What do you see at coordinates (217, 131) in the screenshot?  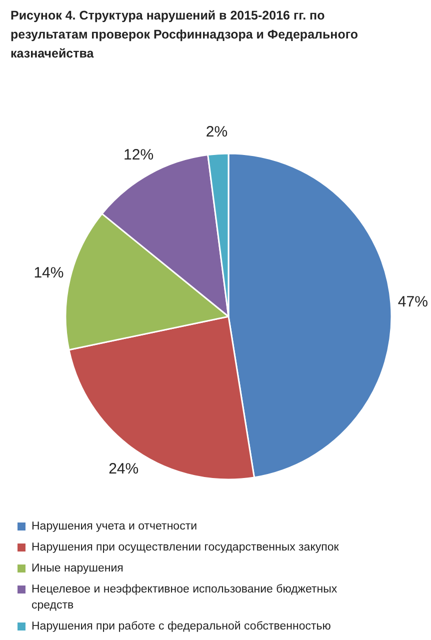 I see `data-label: 2%` at bounding box center [217, 131].